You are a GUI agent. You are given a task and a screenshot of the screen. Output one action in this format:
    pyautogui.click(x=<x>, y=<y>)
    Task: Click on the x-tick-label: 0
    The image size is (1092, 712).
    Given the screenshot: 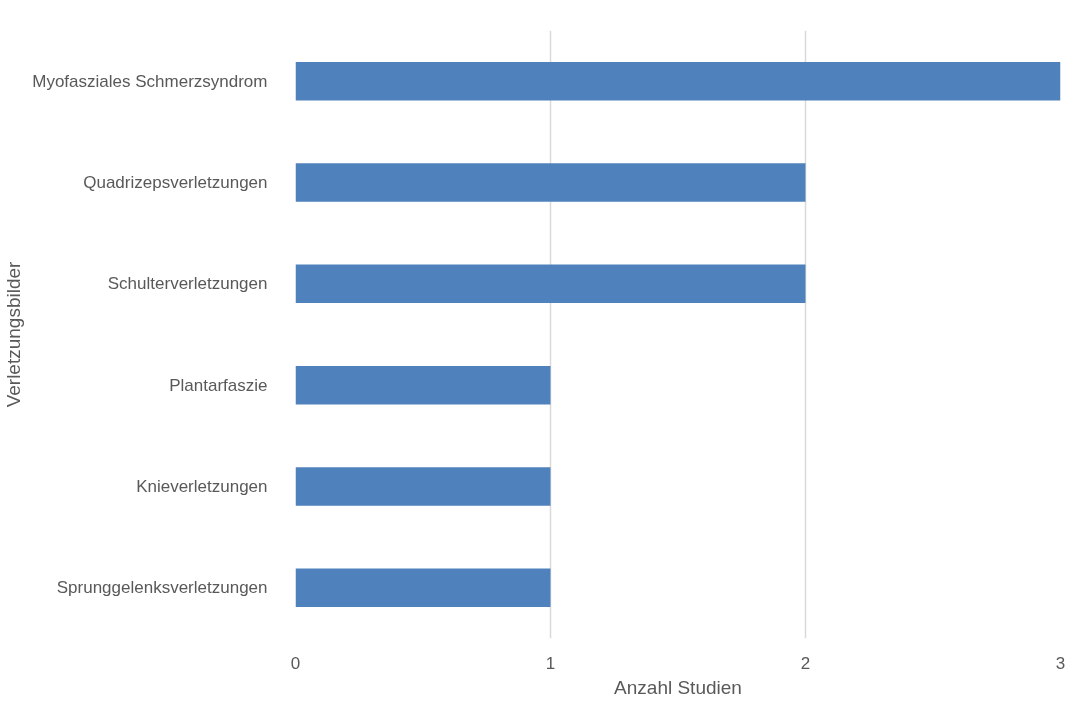 What is the action you would take?
    pyautogui.click(x=295, y=663)
    